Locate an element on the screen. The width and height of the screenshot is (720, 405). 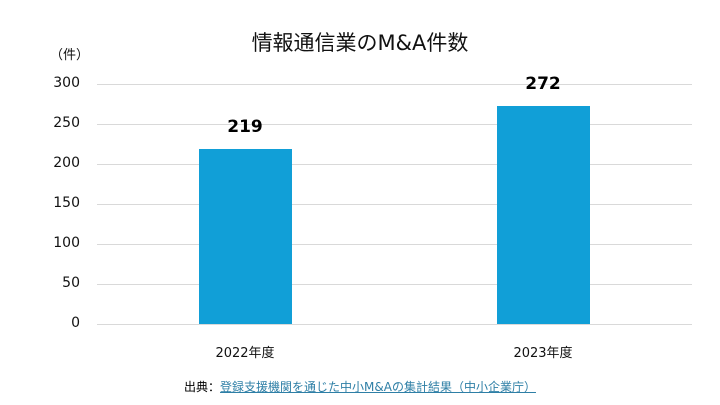
bar-value-label-2023: 272 is located at coordinates (543, 84).